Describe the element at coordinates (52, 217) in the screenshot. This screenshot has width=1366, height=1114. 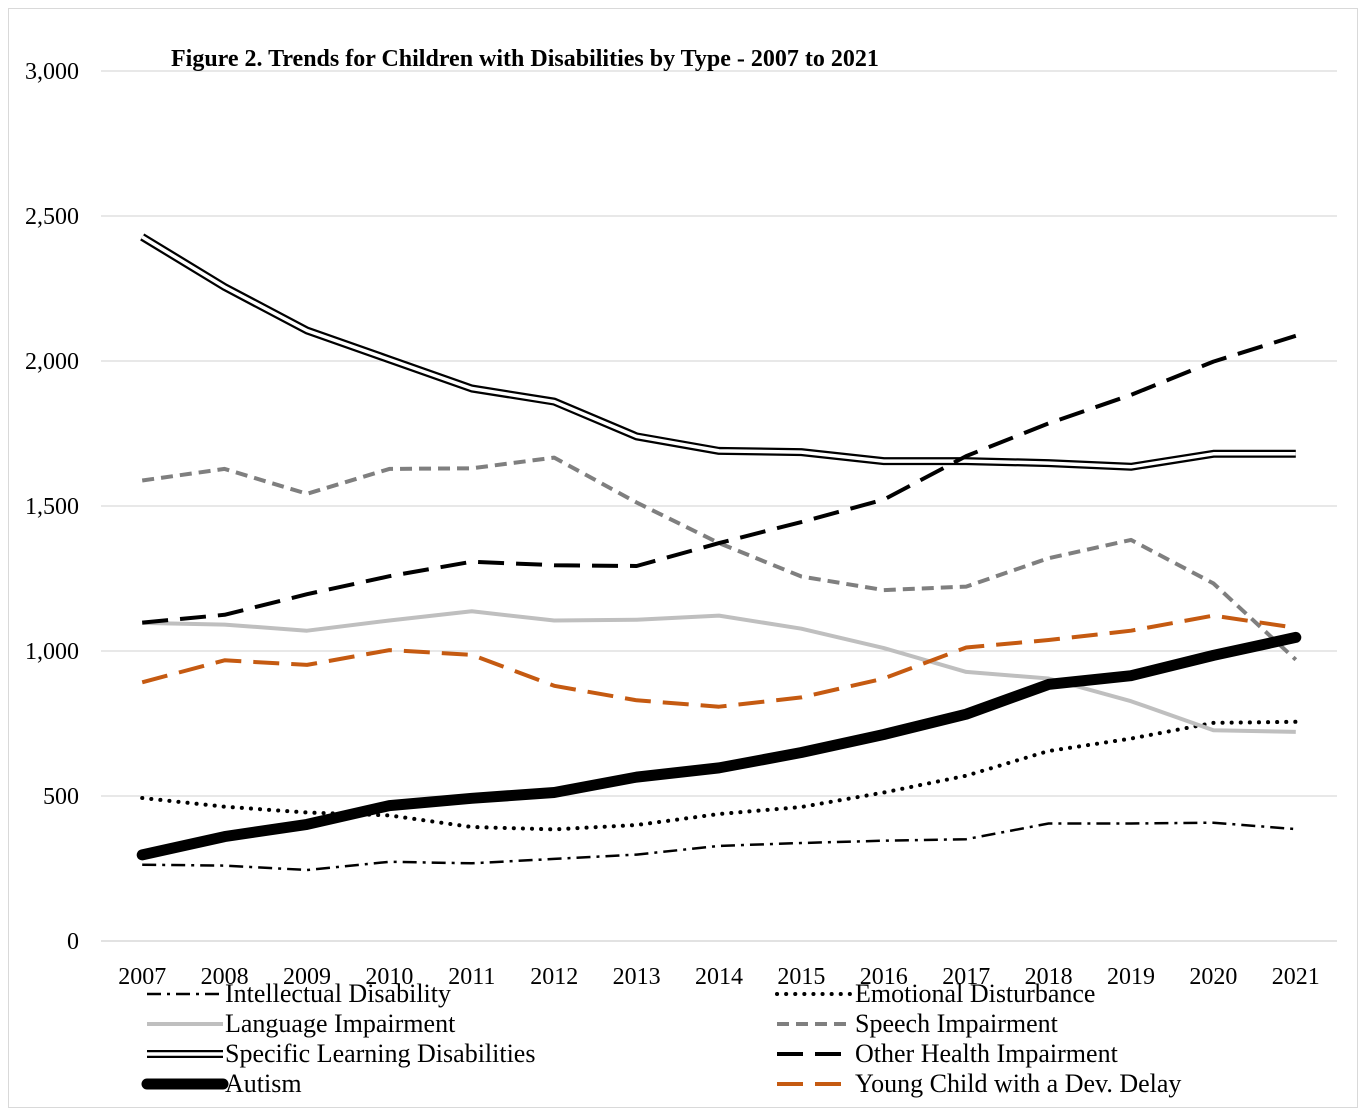
I see `y-tick-label: 2,500` at that location.